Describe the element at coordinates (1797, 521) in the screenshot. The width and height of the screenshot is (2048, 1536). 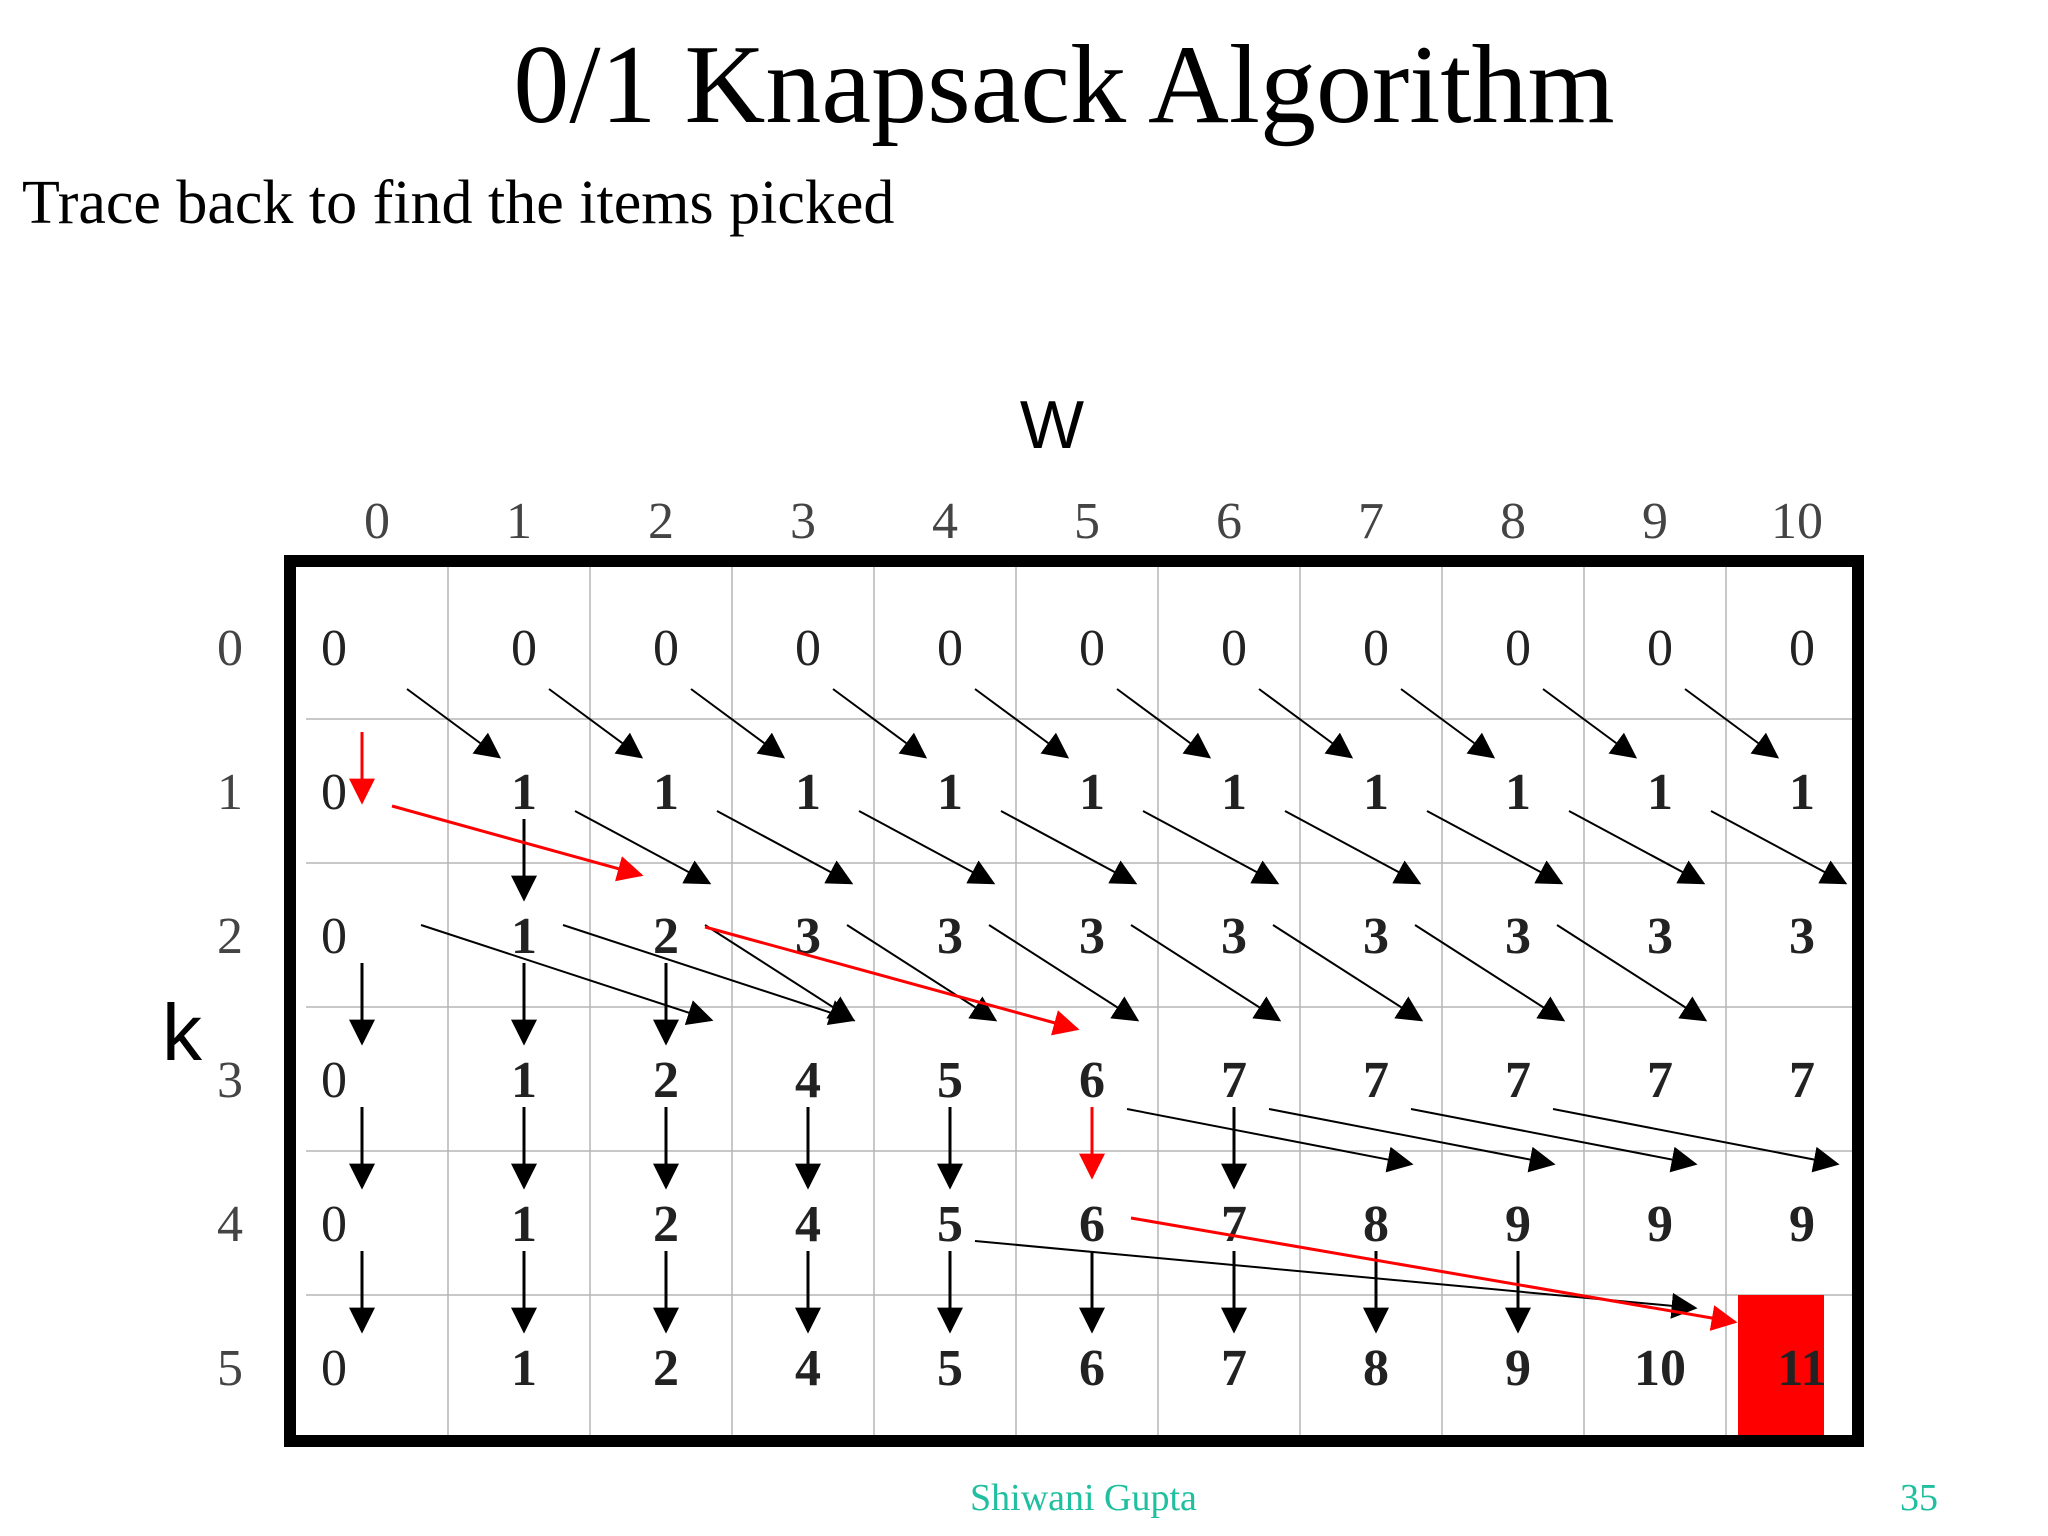
I see `column-header: 10` at that location.